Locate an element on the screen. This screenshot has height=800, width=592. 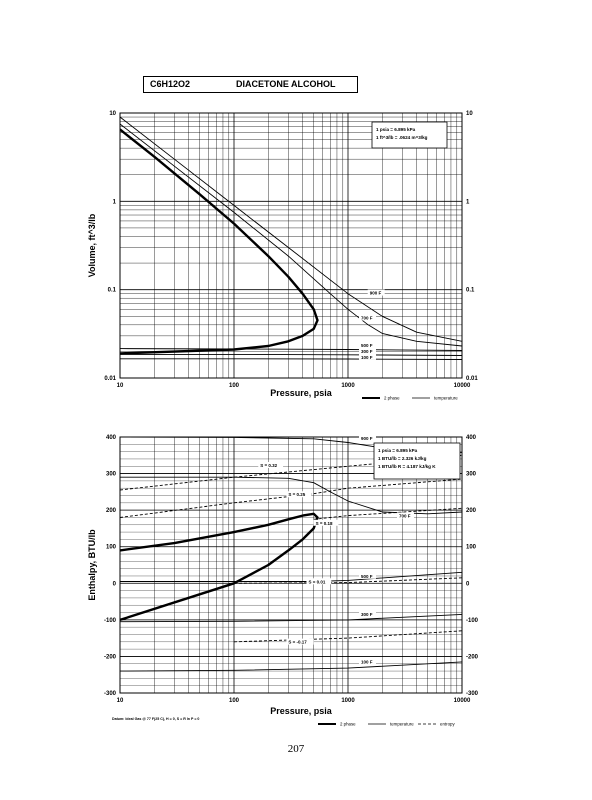
y-tick-label-right: 10 is located at coordinates (469, 114).